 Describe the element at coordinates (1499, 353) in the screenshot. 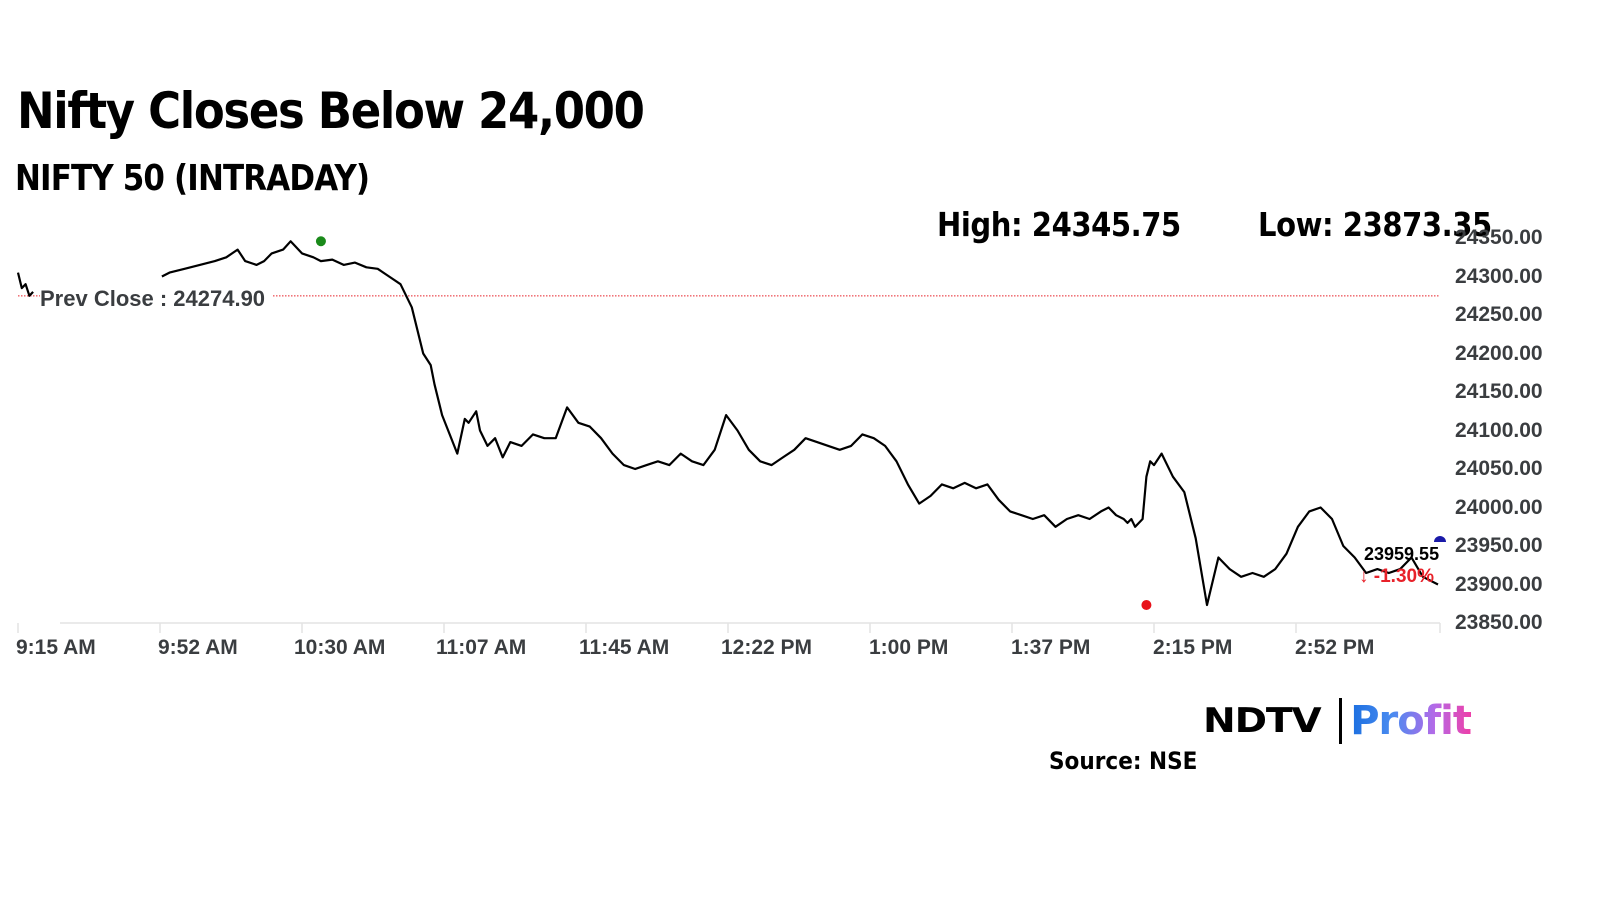

I see `y-tick-label: 24200.00` at that location.